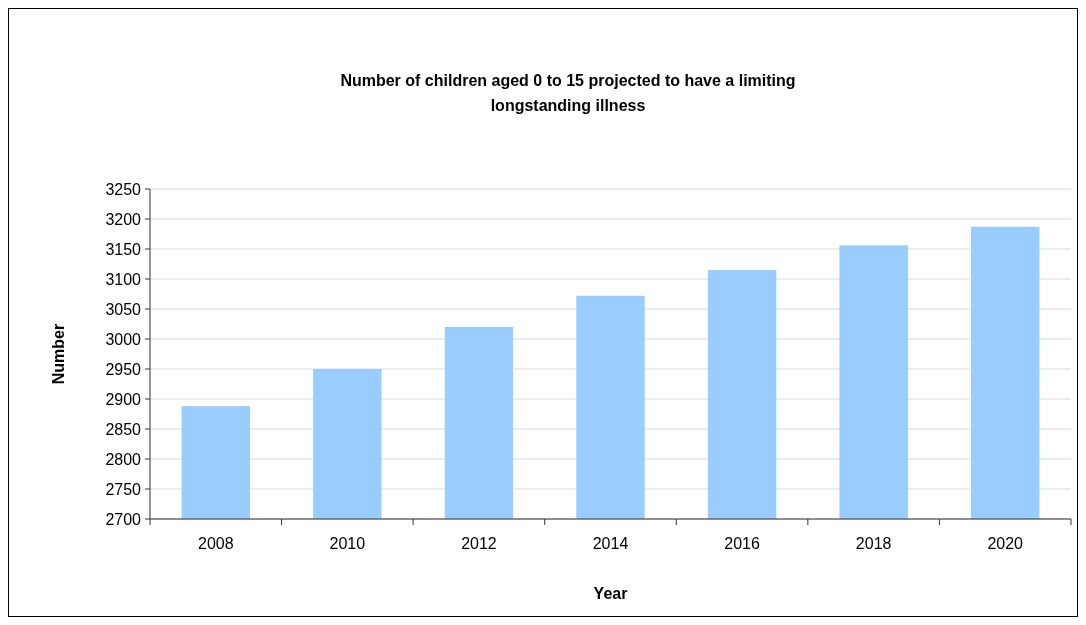  What do you see at coordinates (347, 543) in the screenshot?
I see `x-tick-label: 2010` at bounding box center [347, 543].